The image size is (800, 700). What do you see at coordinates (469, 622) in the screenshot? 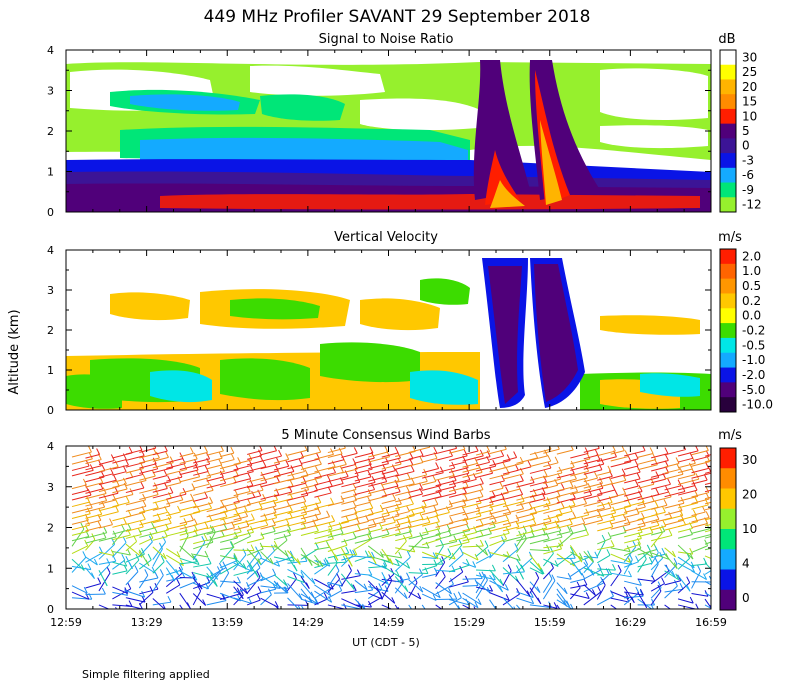
I see `time-tick-label: 15:29` at bounding box center [469, 622].